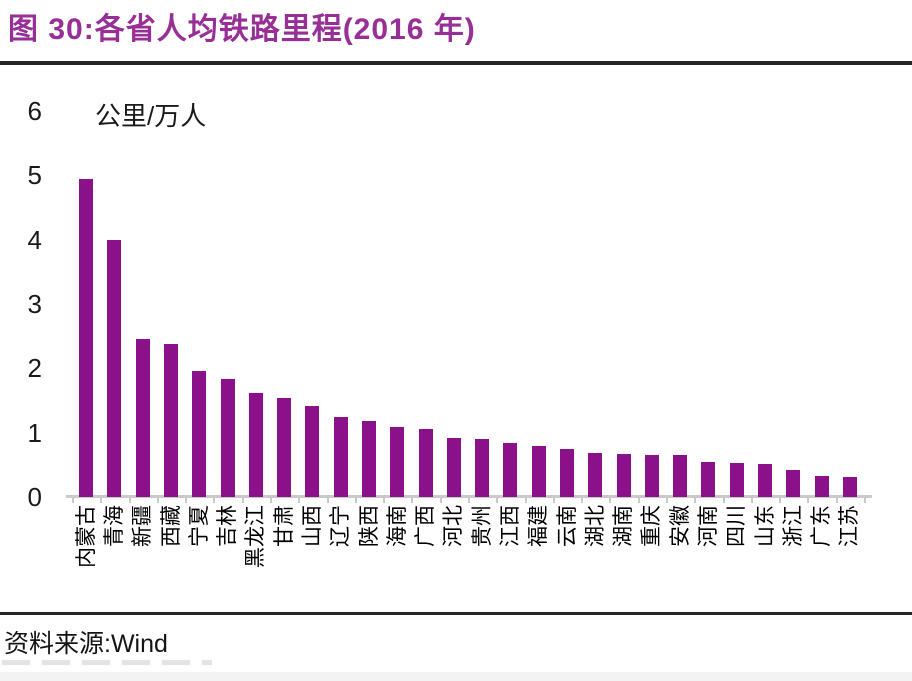 This screenshot has width=912, height=681. I want to click on x-axis-label: 山西, so click(312, 526).